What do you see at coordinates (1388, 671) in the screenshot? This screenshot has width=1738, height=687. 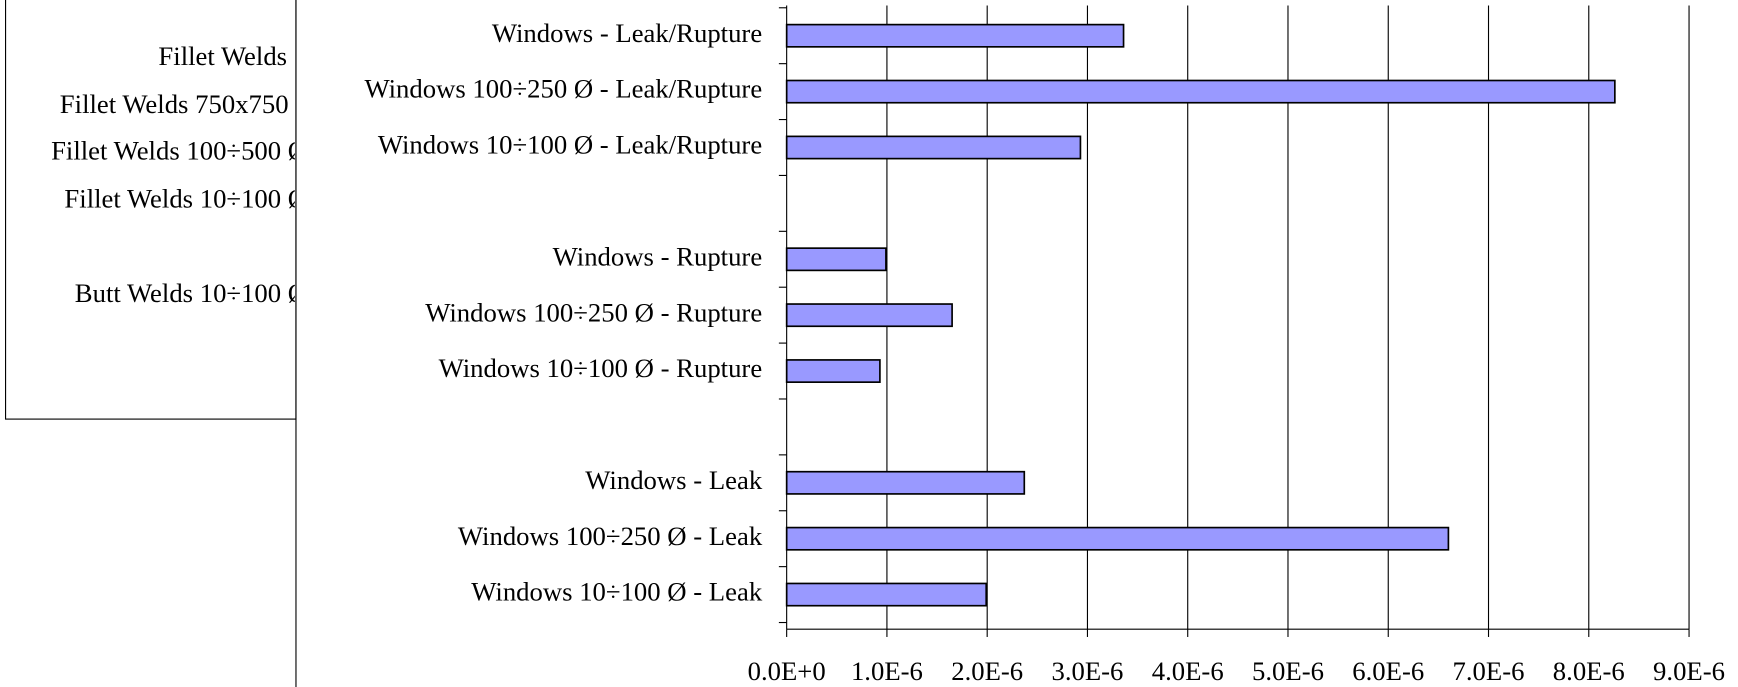 I see `x-tick-label: 6.0E-6` at bounding box center [1388, 671].